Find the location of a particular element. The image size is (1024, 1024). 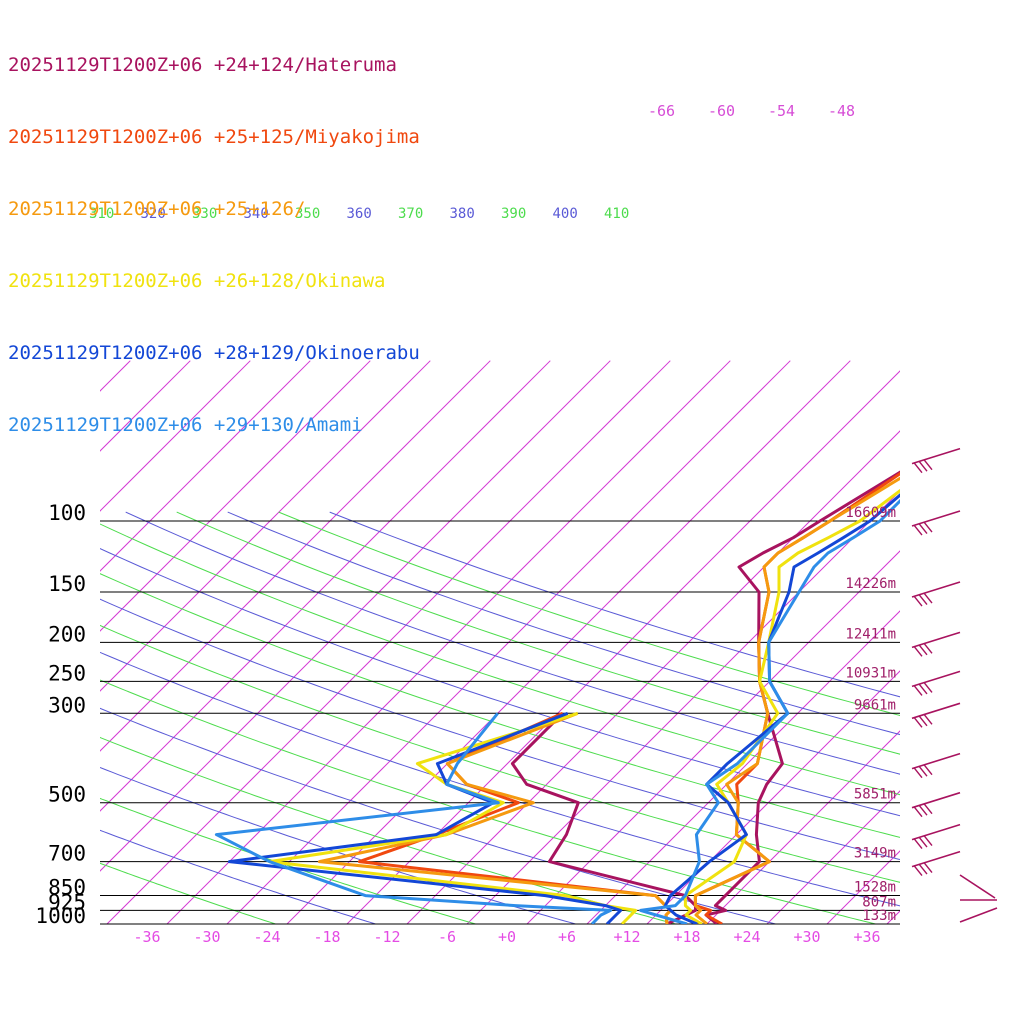

legend-entry-station-126: 20251129T1200Z+06 +25+126/ is located at coordinates (157, 209).